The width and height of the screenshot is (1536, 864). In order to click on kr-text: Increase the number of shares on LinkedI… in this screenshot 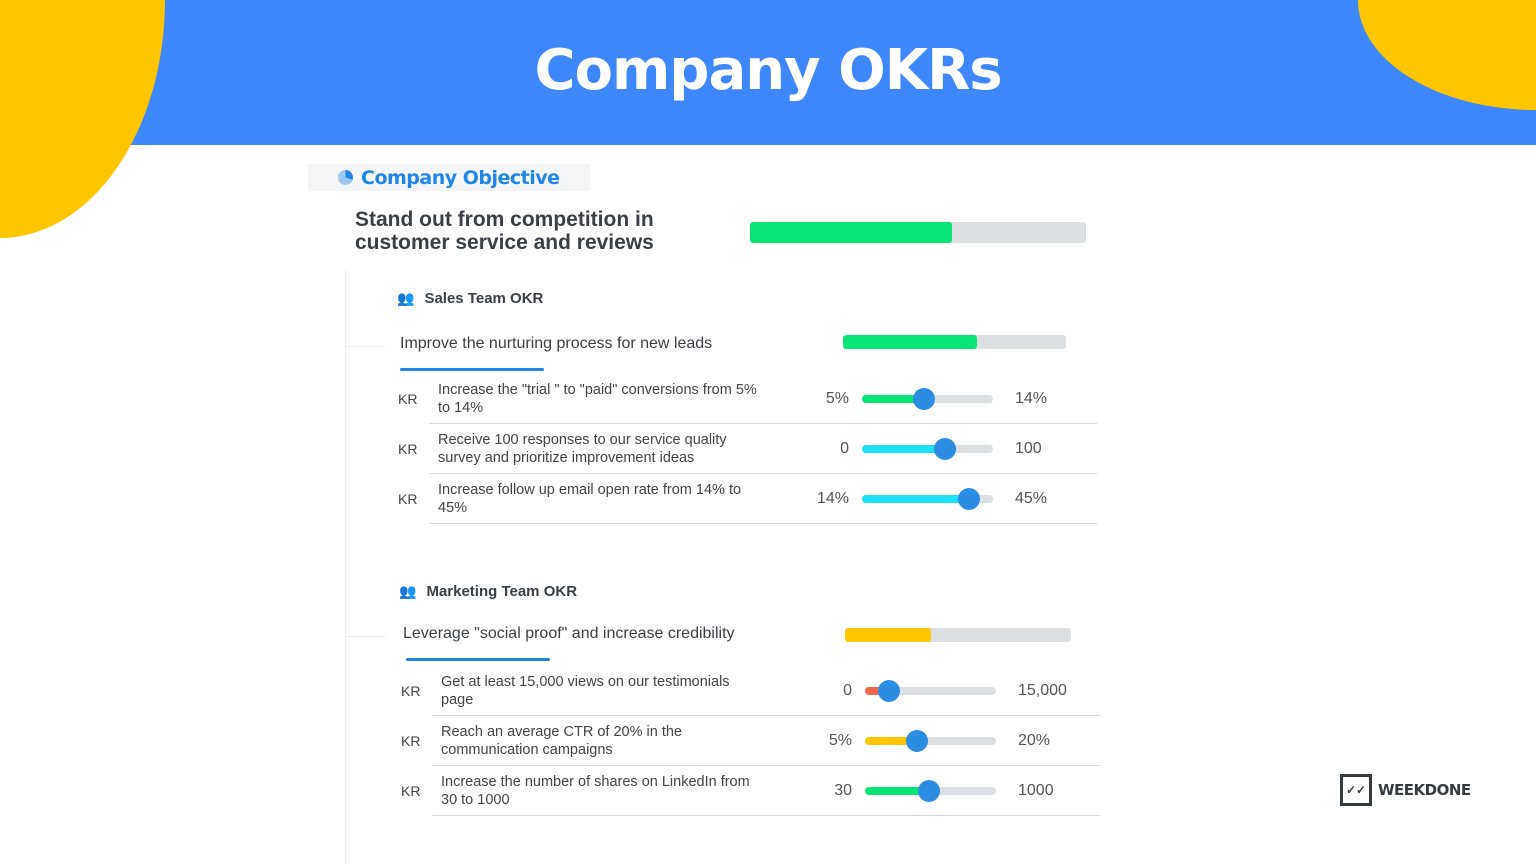, I will do `click(595, 790)`.